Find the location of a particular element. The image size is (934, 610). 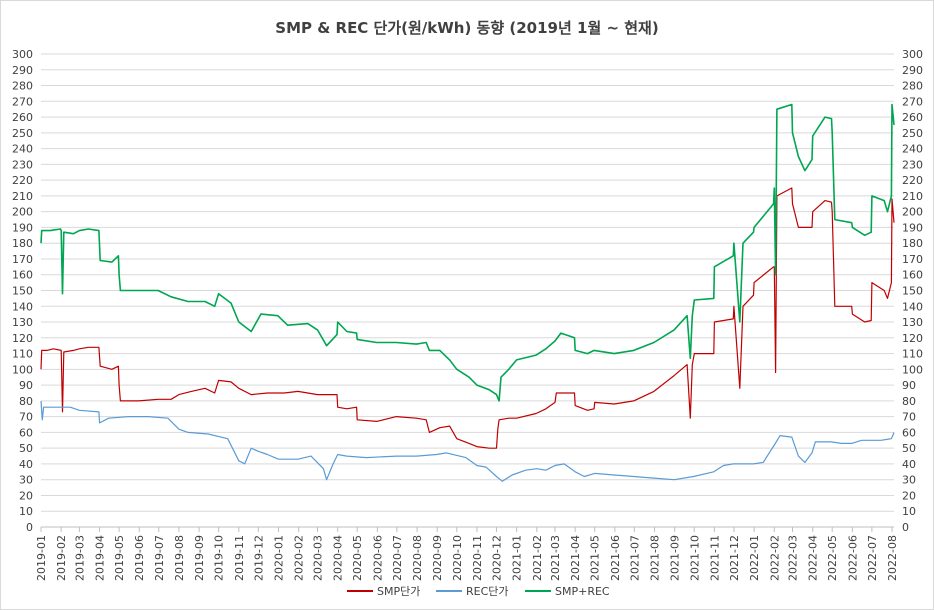

x-tick-label: 2021-03 is located at coordinates (555, 558).